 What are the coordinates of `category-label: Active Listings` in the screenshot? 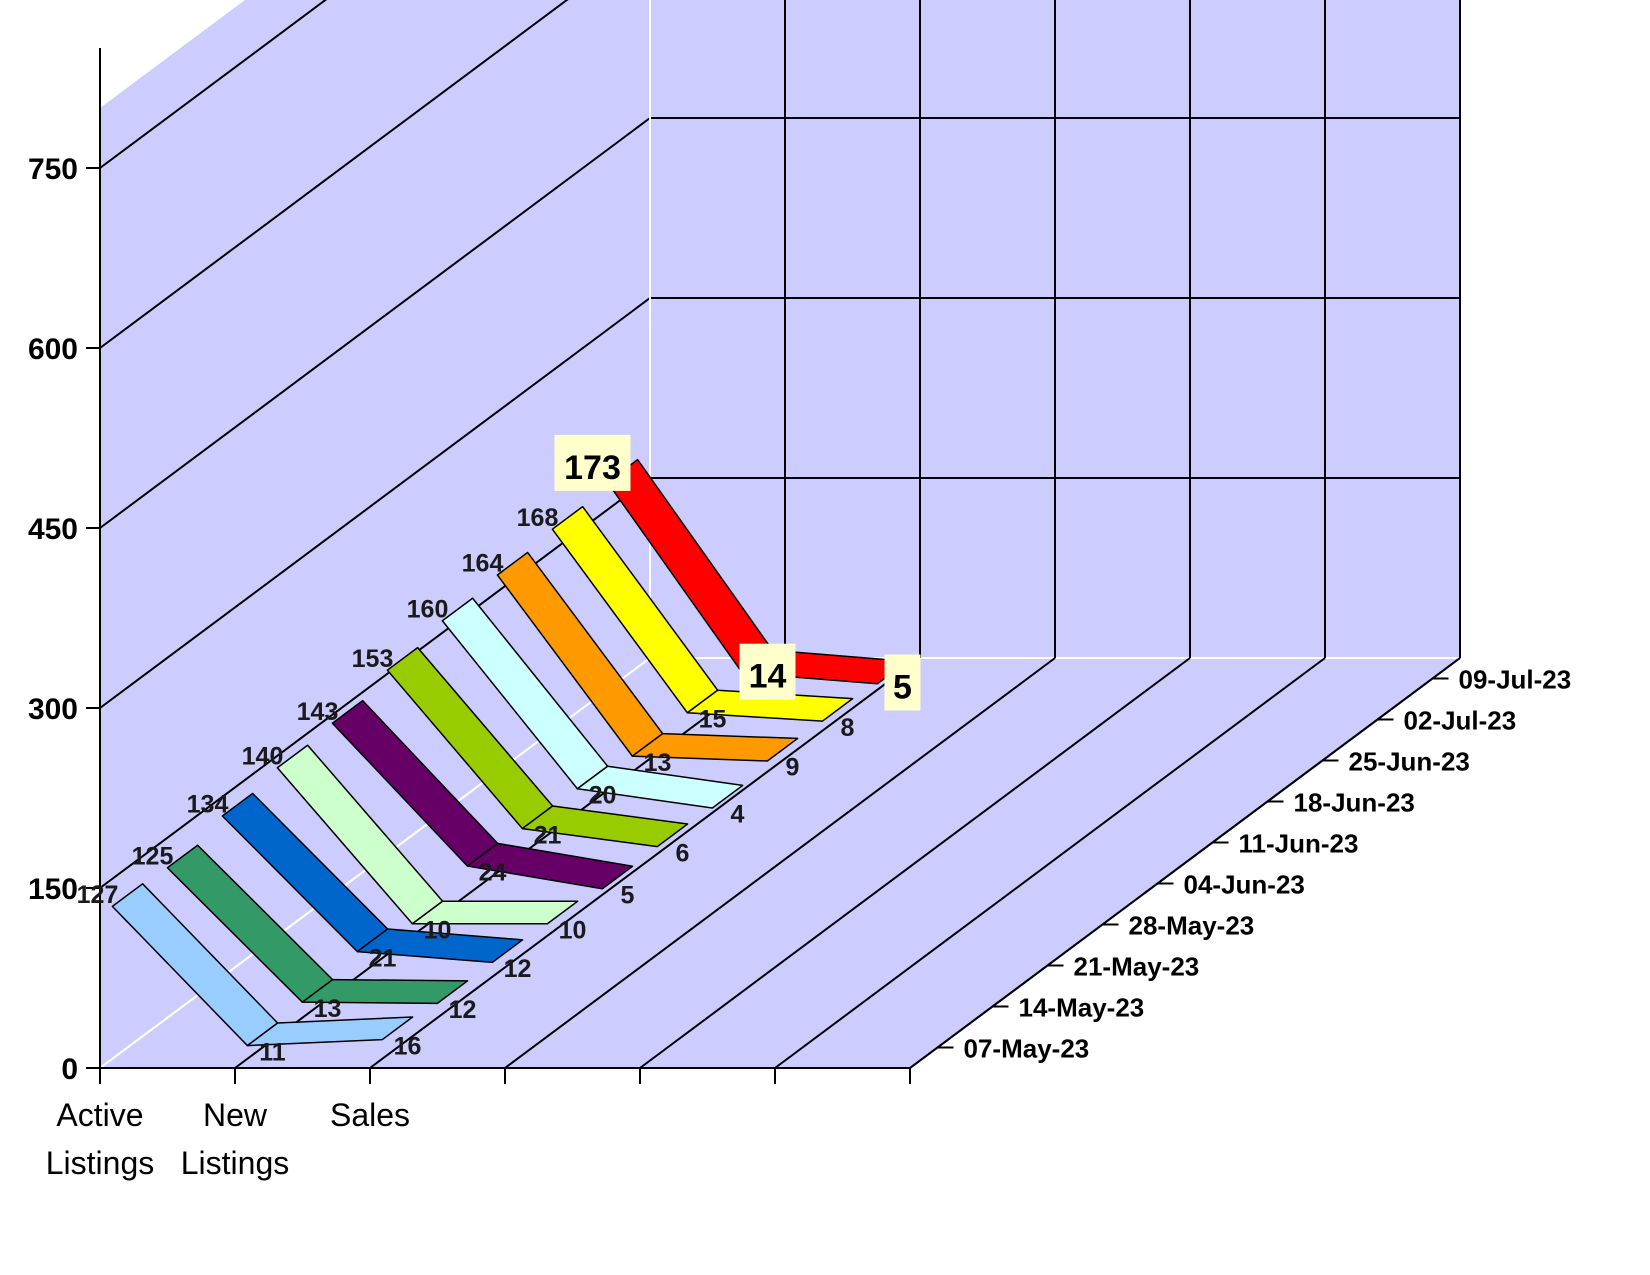 It's located at (100, 1139).